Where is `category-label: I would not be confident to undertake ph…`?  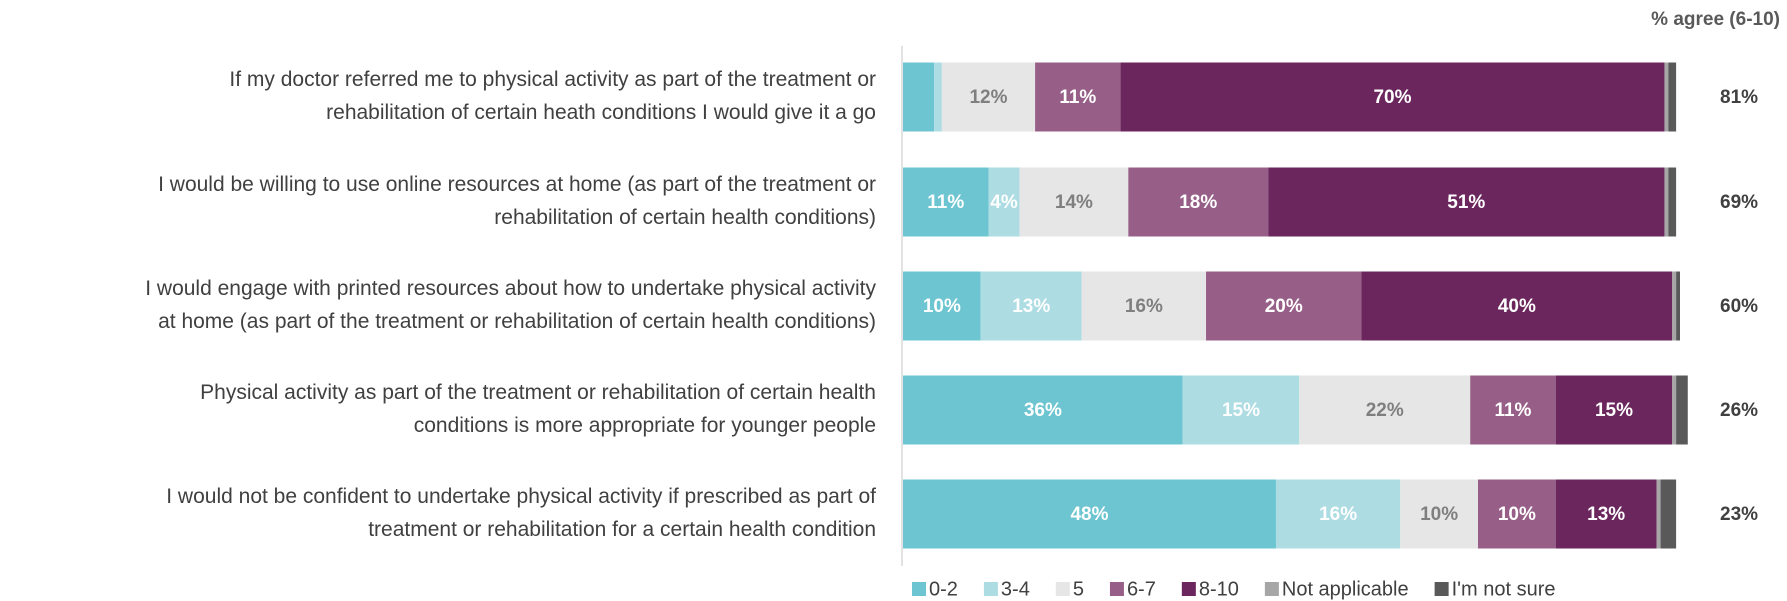 category-label: I would not be confident to undertake ph… is located at coordinates (521, 496).